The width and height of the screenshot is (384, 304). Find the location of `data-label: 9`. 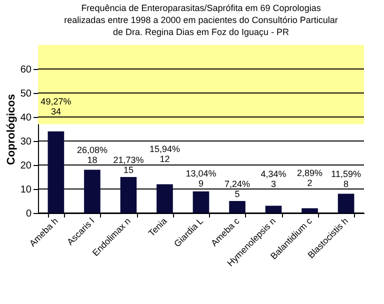

data-label: 9 is located at coordinates (201, 183).